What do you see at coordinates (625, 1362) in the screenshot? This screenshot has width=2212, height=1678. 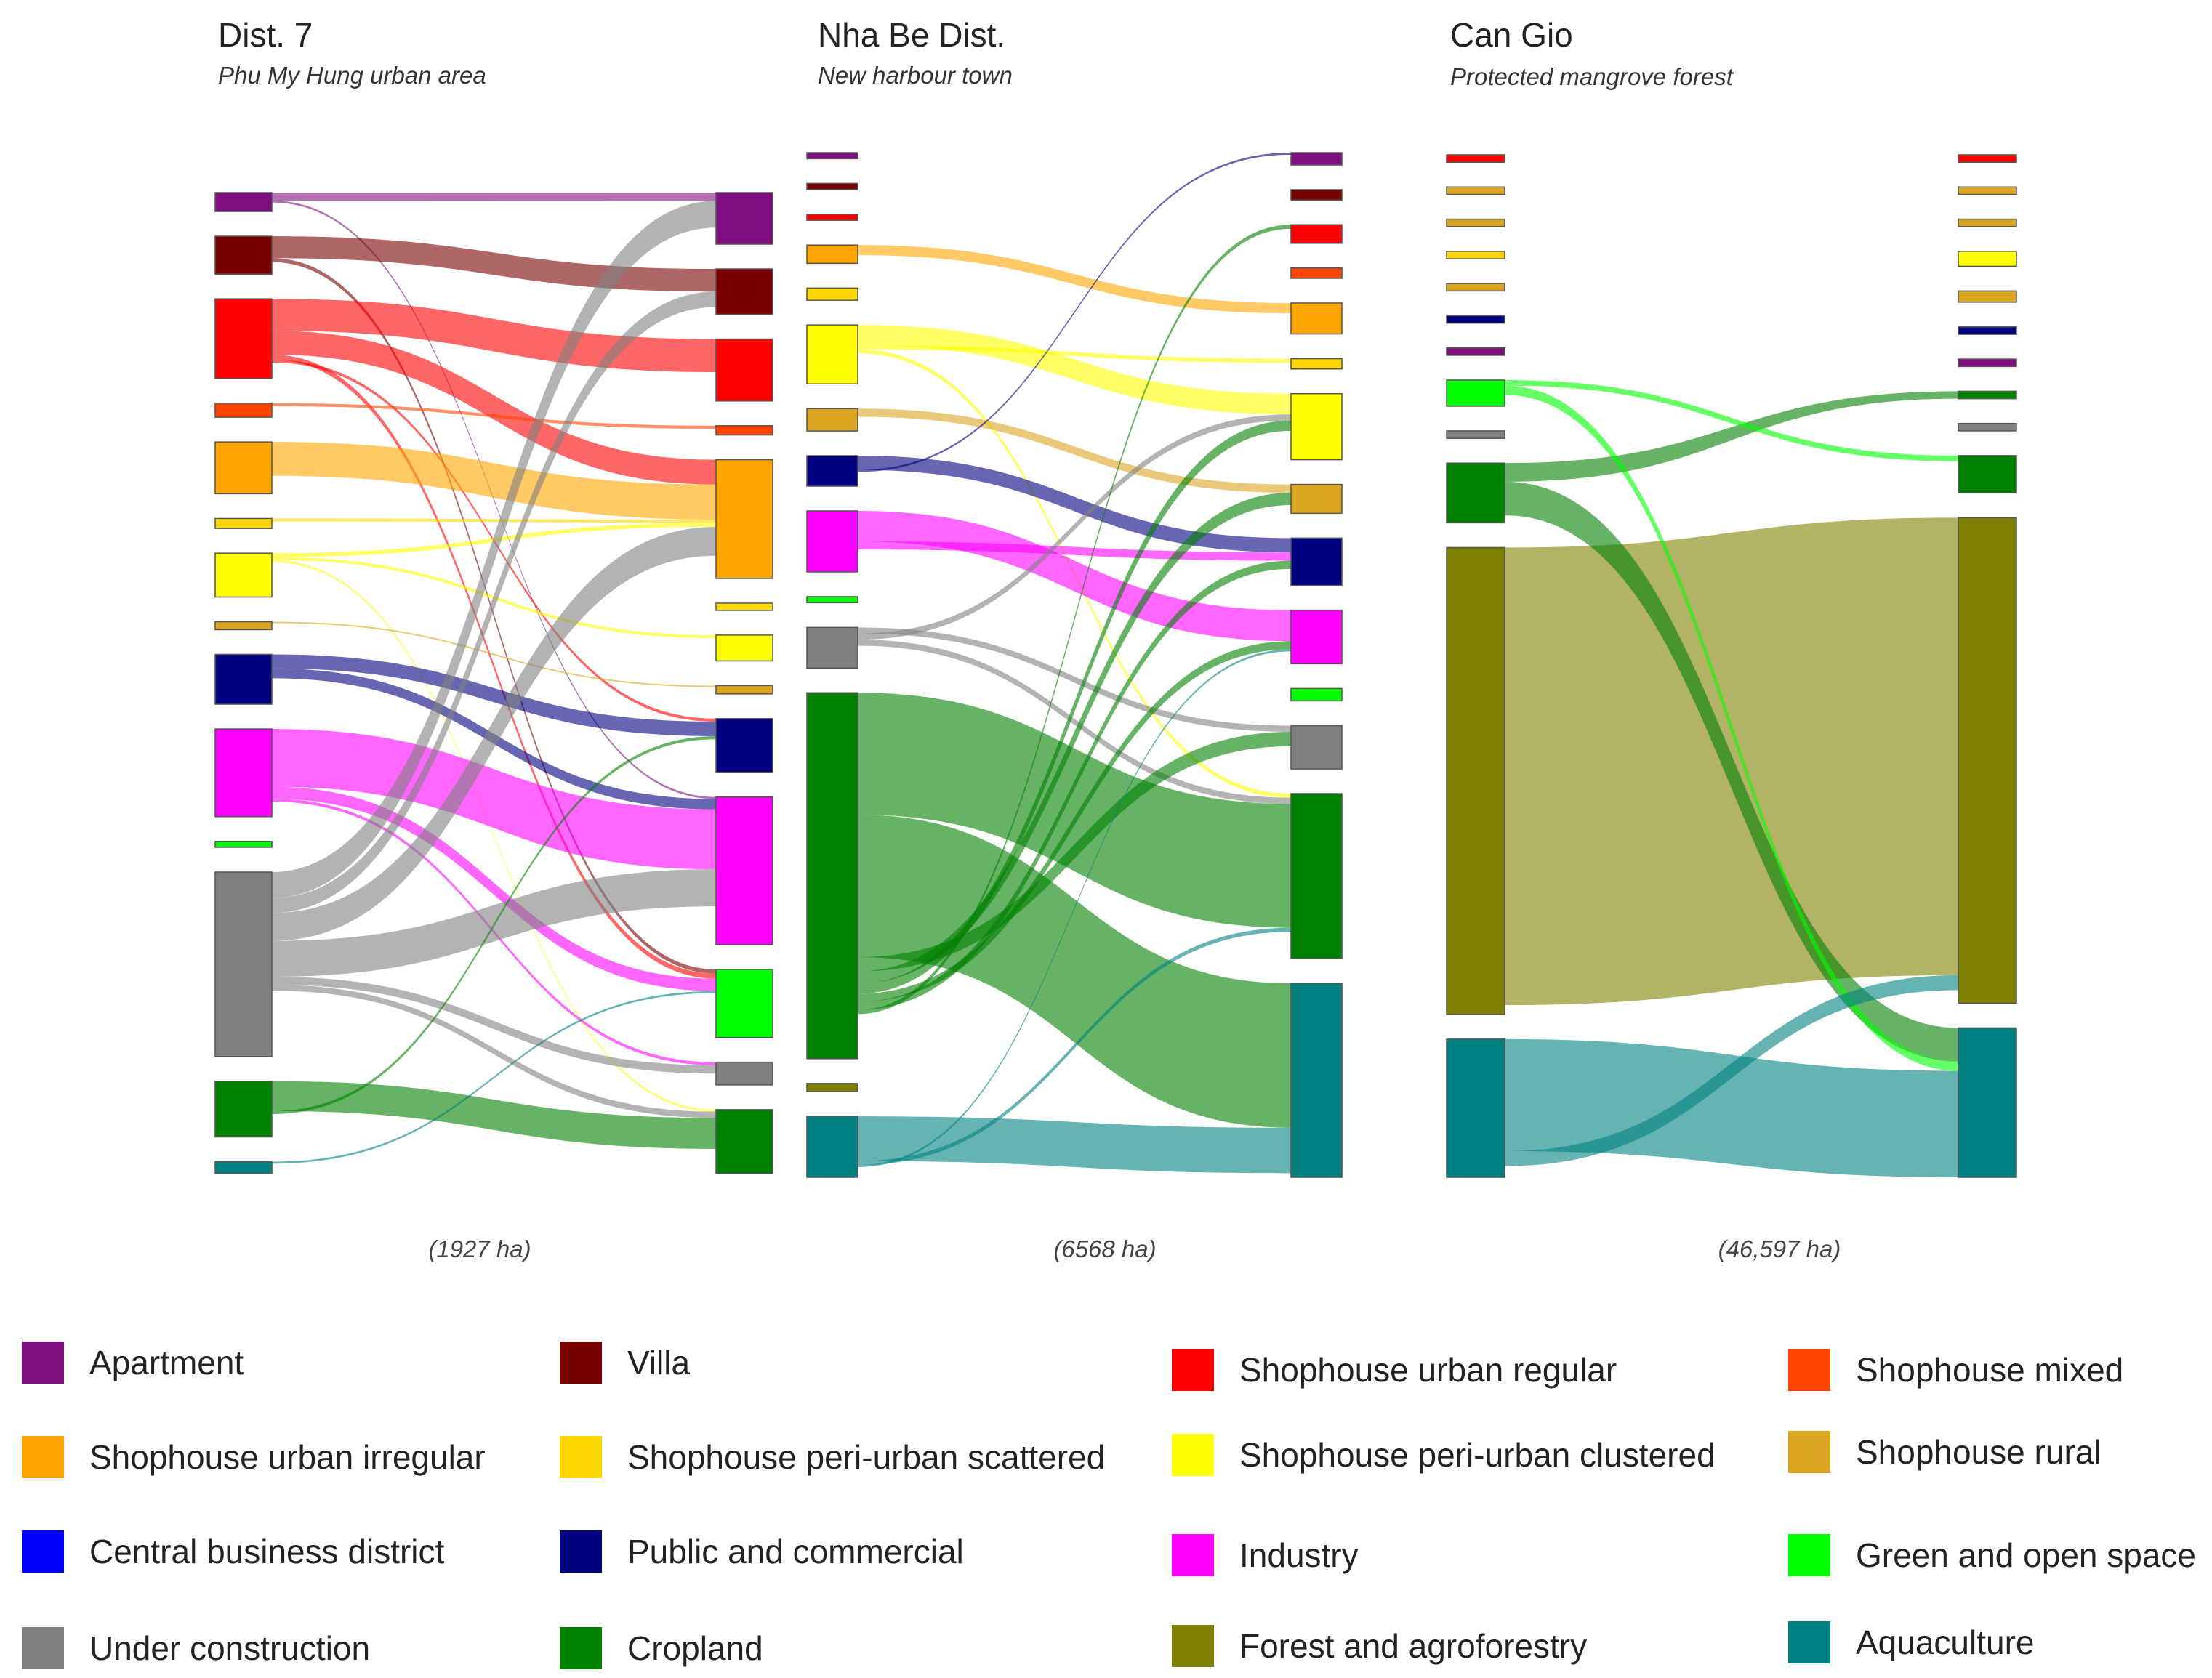 I see `legend-item-villa: Villa` at bounding box center [625, 1362].